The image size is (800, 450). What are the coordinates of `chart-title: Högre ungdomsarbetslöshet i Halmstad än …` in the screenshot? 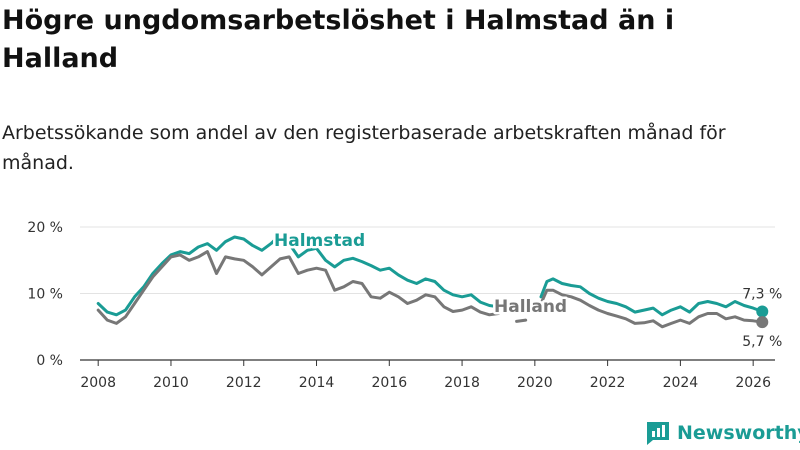 It's located at (338, 39).